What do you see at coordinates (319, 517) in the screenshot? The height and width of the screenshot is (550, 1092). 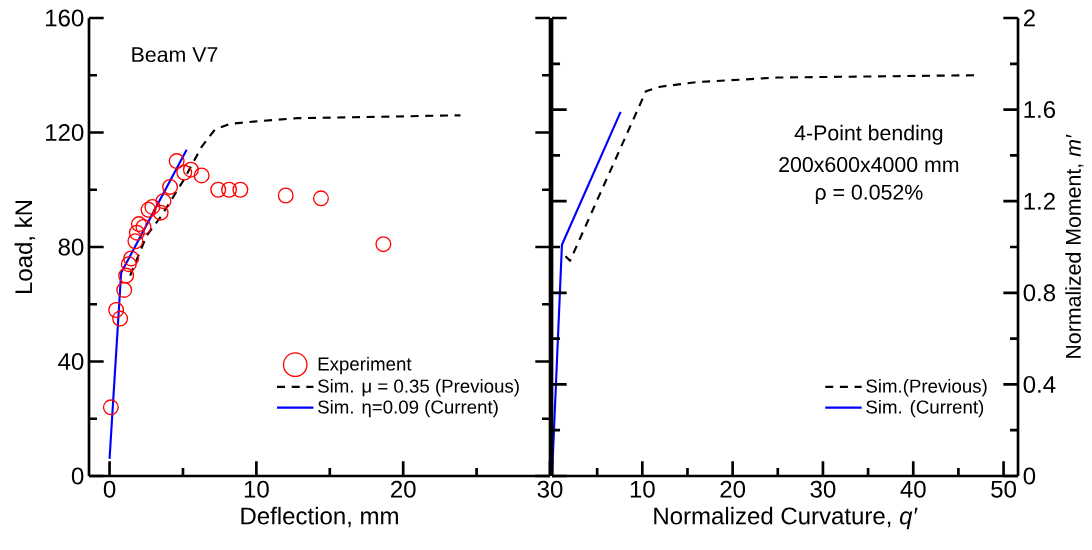 I see `x-axis-title: Deflection, mm` at bounding box center [319, 517].